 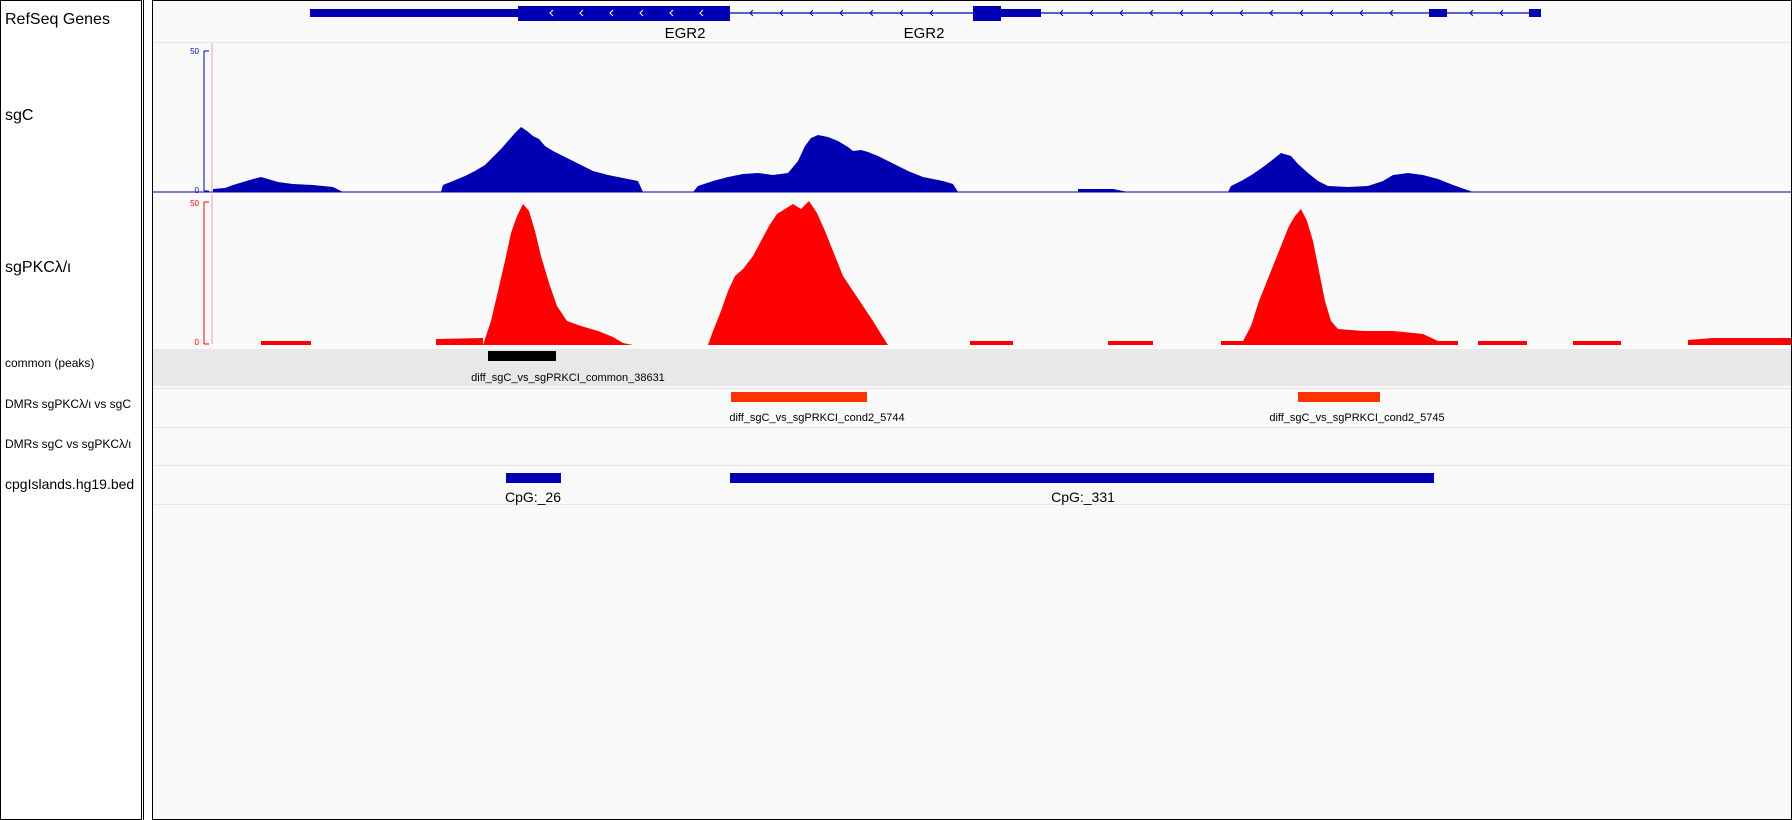 I want to click on track-name-refseq-genes: RefSeq Genes, so click(x=57, y=19).